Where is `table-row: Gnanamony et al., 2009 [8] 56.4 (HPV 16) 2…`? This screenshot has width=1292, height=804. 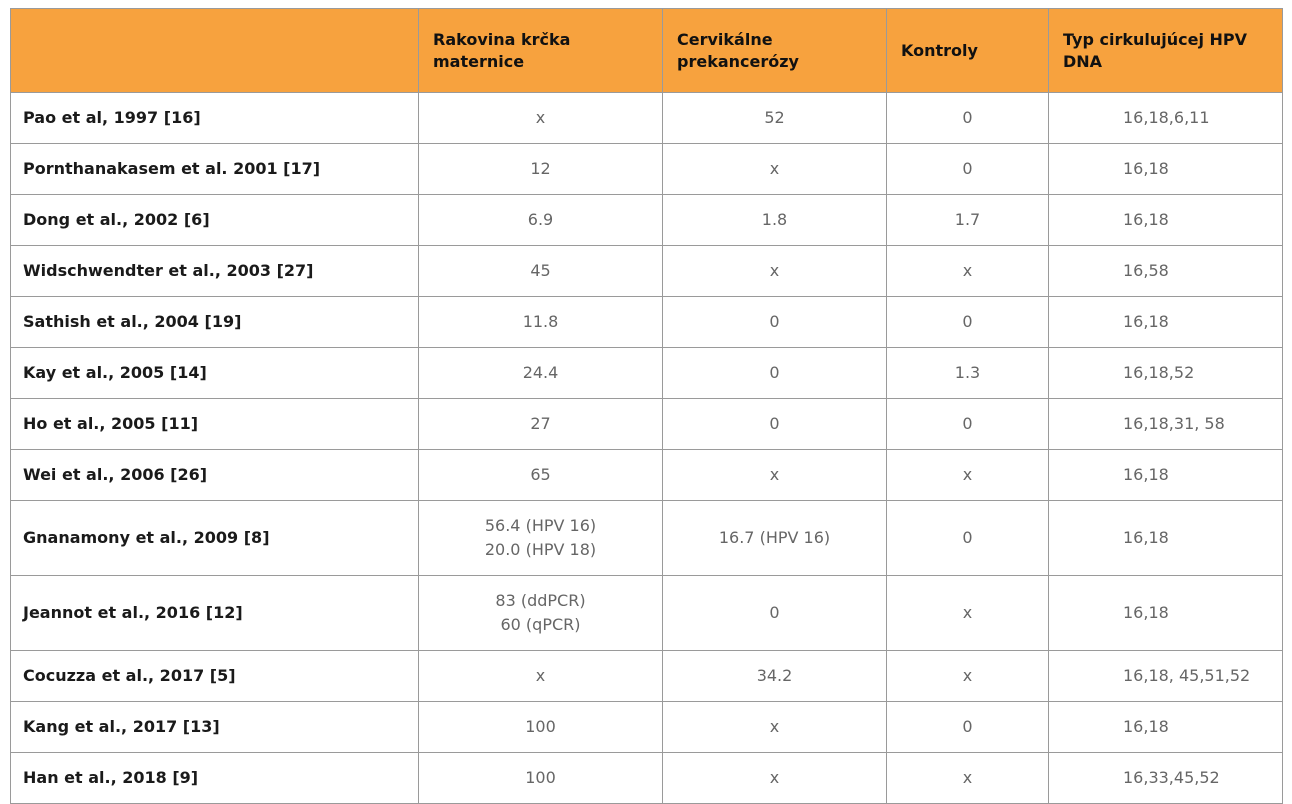 table-row: Gnanamony et al., 2009 [8] 56.4 (HPV 16) 2… is located at coordinates (646, 538).